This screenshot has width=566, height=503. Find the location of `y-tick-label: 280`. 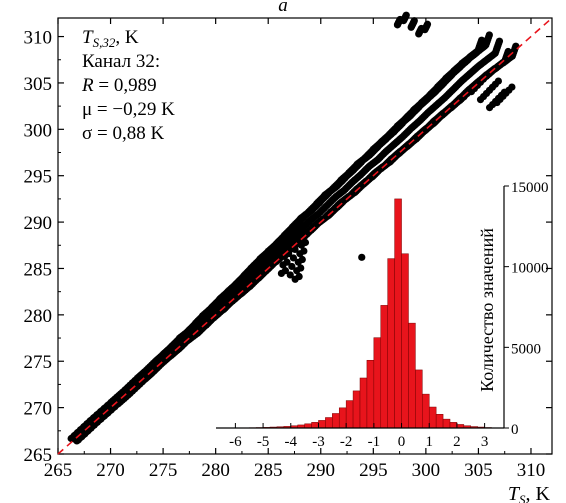

y-tick-label: 280 is located at coordinates (38, 316).